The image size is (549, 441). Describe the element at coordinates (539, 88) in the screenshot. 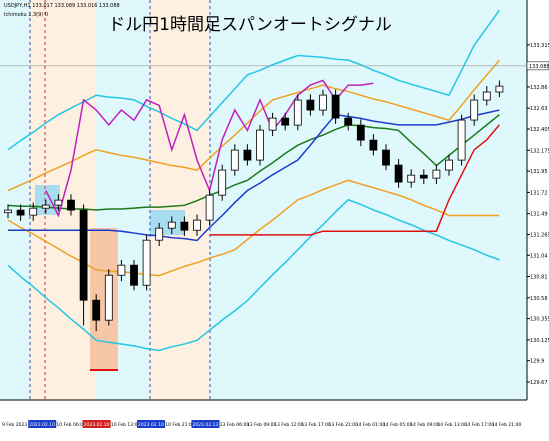

I see `y-tick-label: 132.86` at that location.